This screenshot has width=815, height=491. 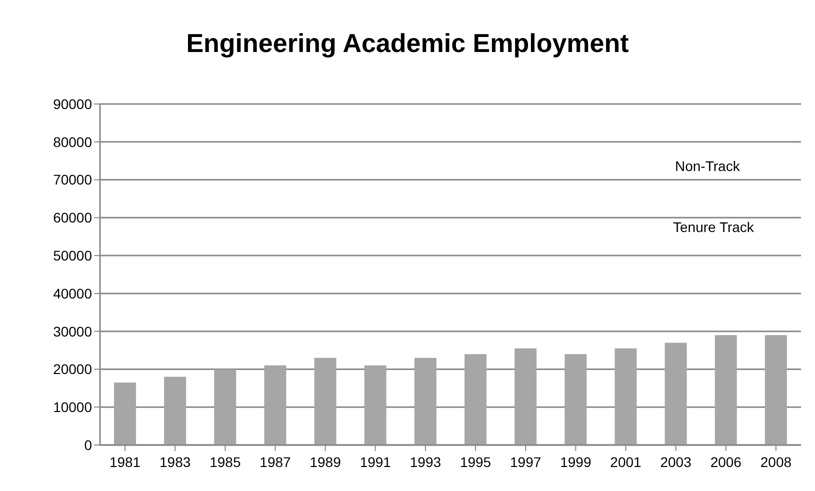 I want to click on annotation: Tenure Track, so click(x=713, y=227).